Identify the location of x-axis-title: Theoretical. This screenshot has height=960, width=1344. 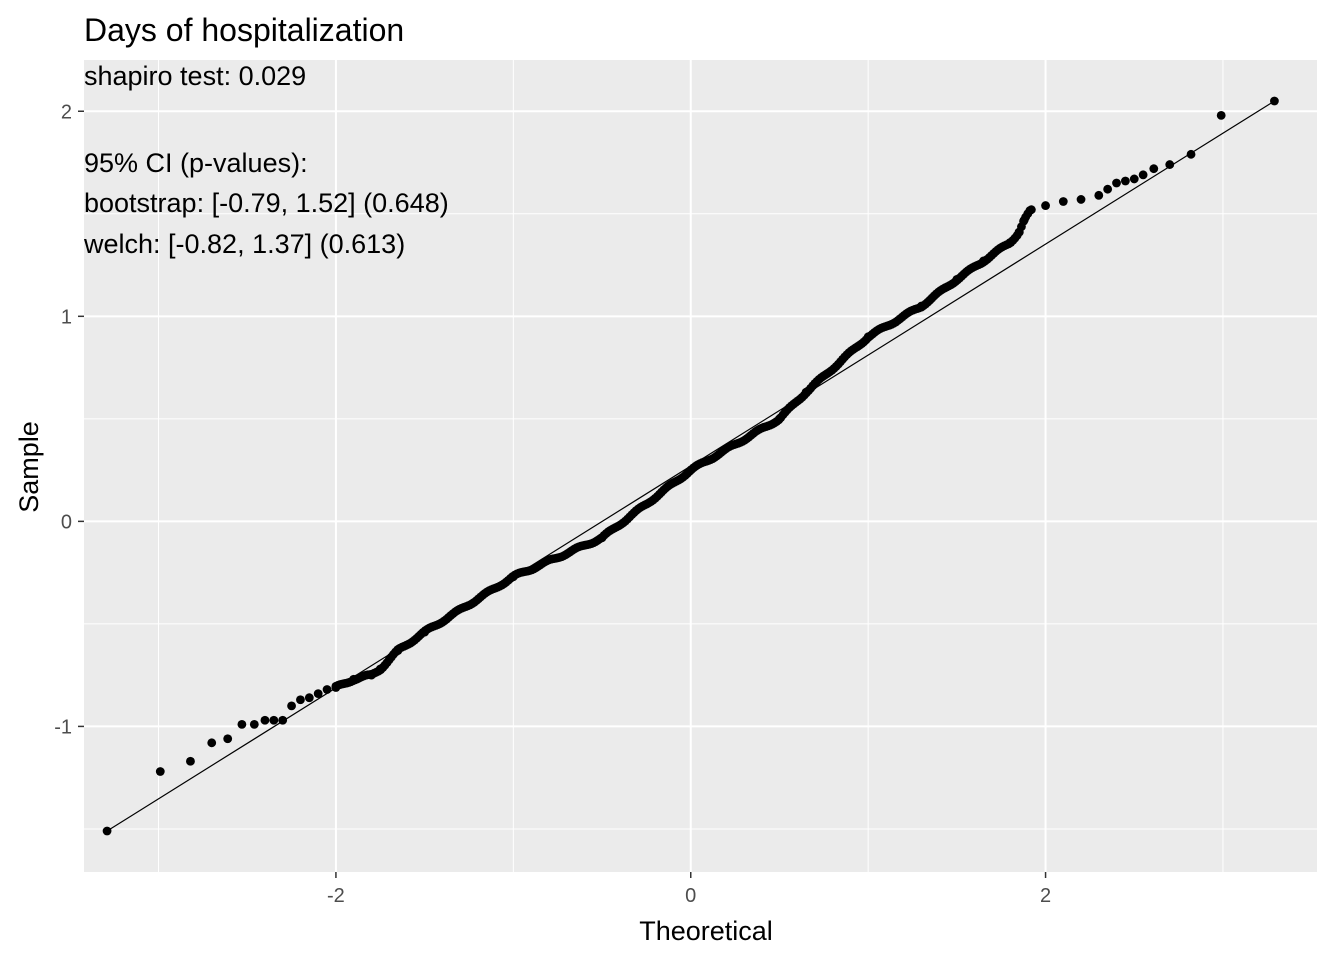
(706, 931).